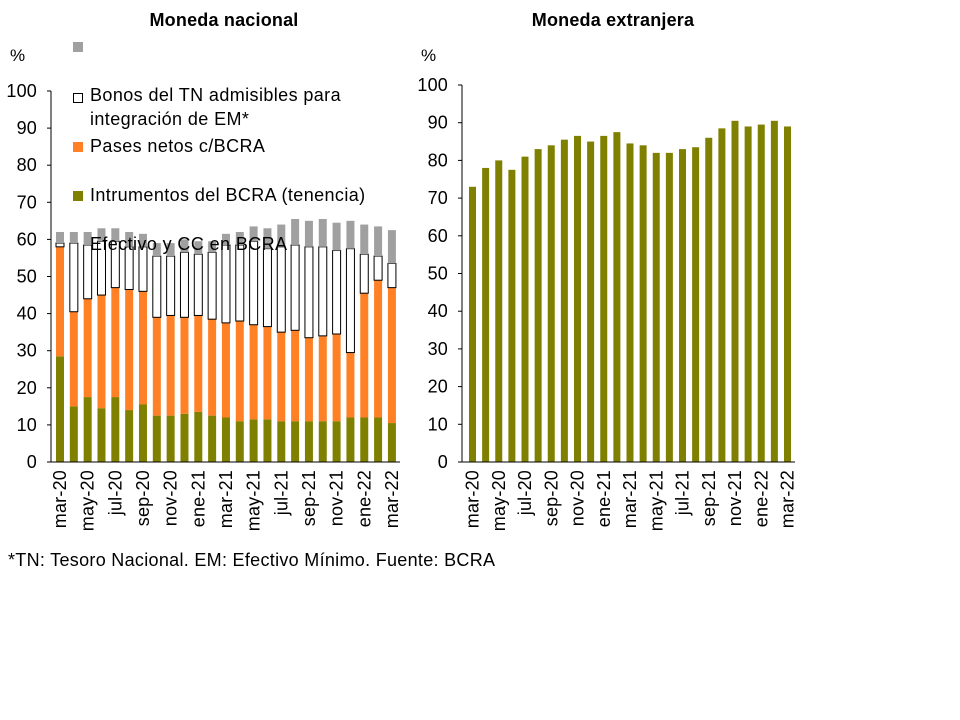 The image size is (960, 720). What do you see at coordinates (438, 198) in the screenshot?
I see `y-tick-label: 70` at bounding box center [438, 198].